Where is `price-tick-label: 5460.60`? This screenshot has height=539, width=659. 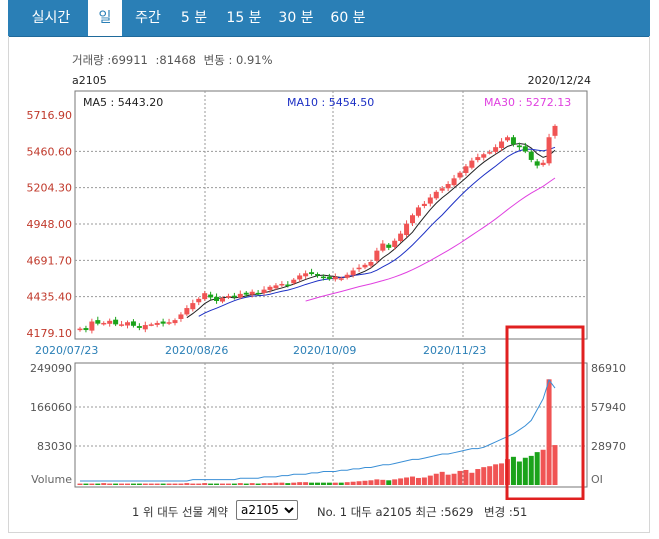 price-tick-label: 5460.60 is located at coordinates (50, 151).